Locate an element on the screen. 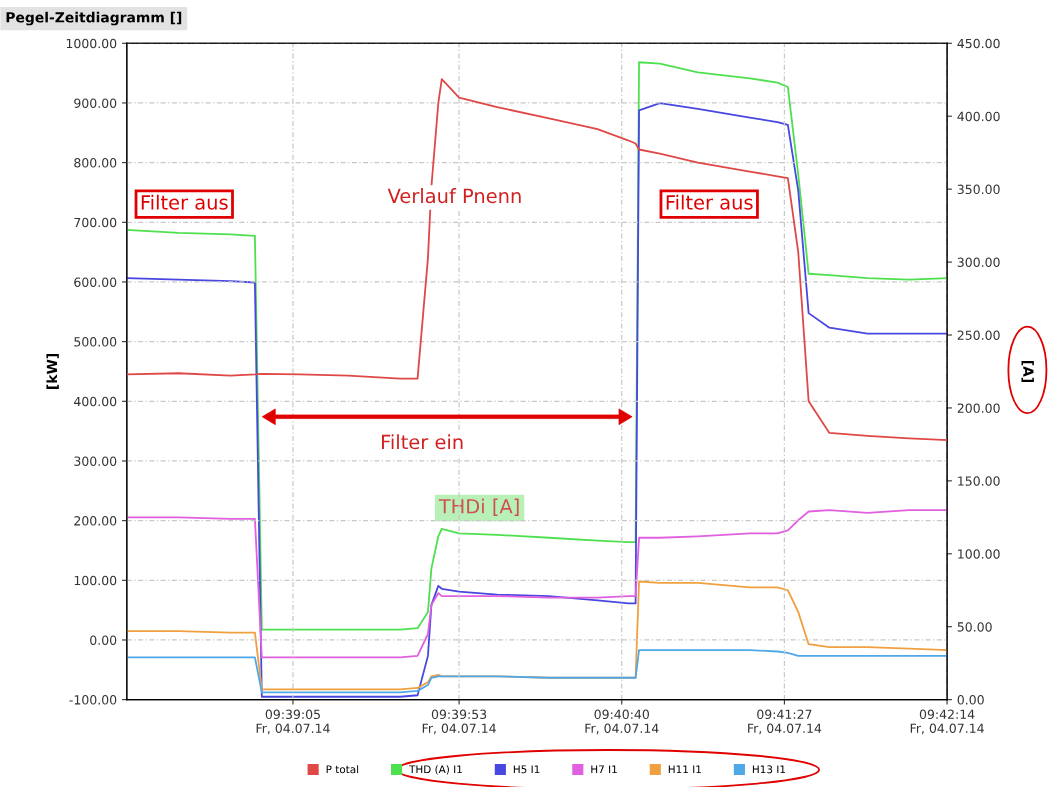 The image size is (1057, 787). y-tick-label: 800.00 is located at coordinates (95, 163).